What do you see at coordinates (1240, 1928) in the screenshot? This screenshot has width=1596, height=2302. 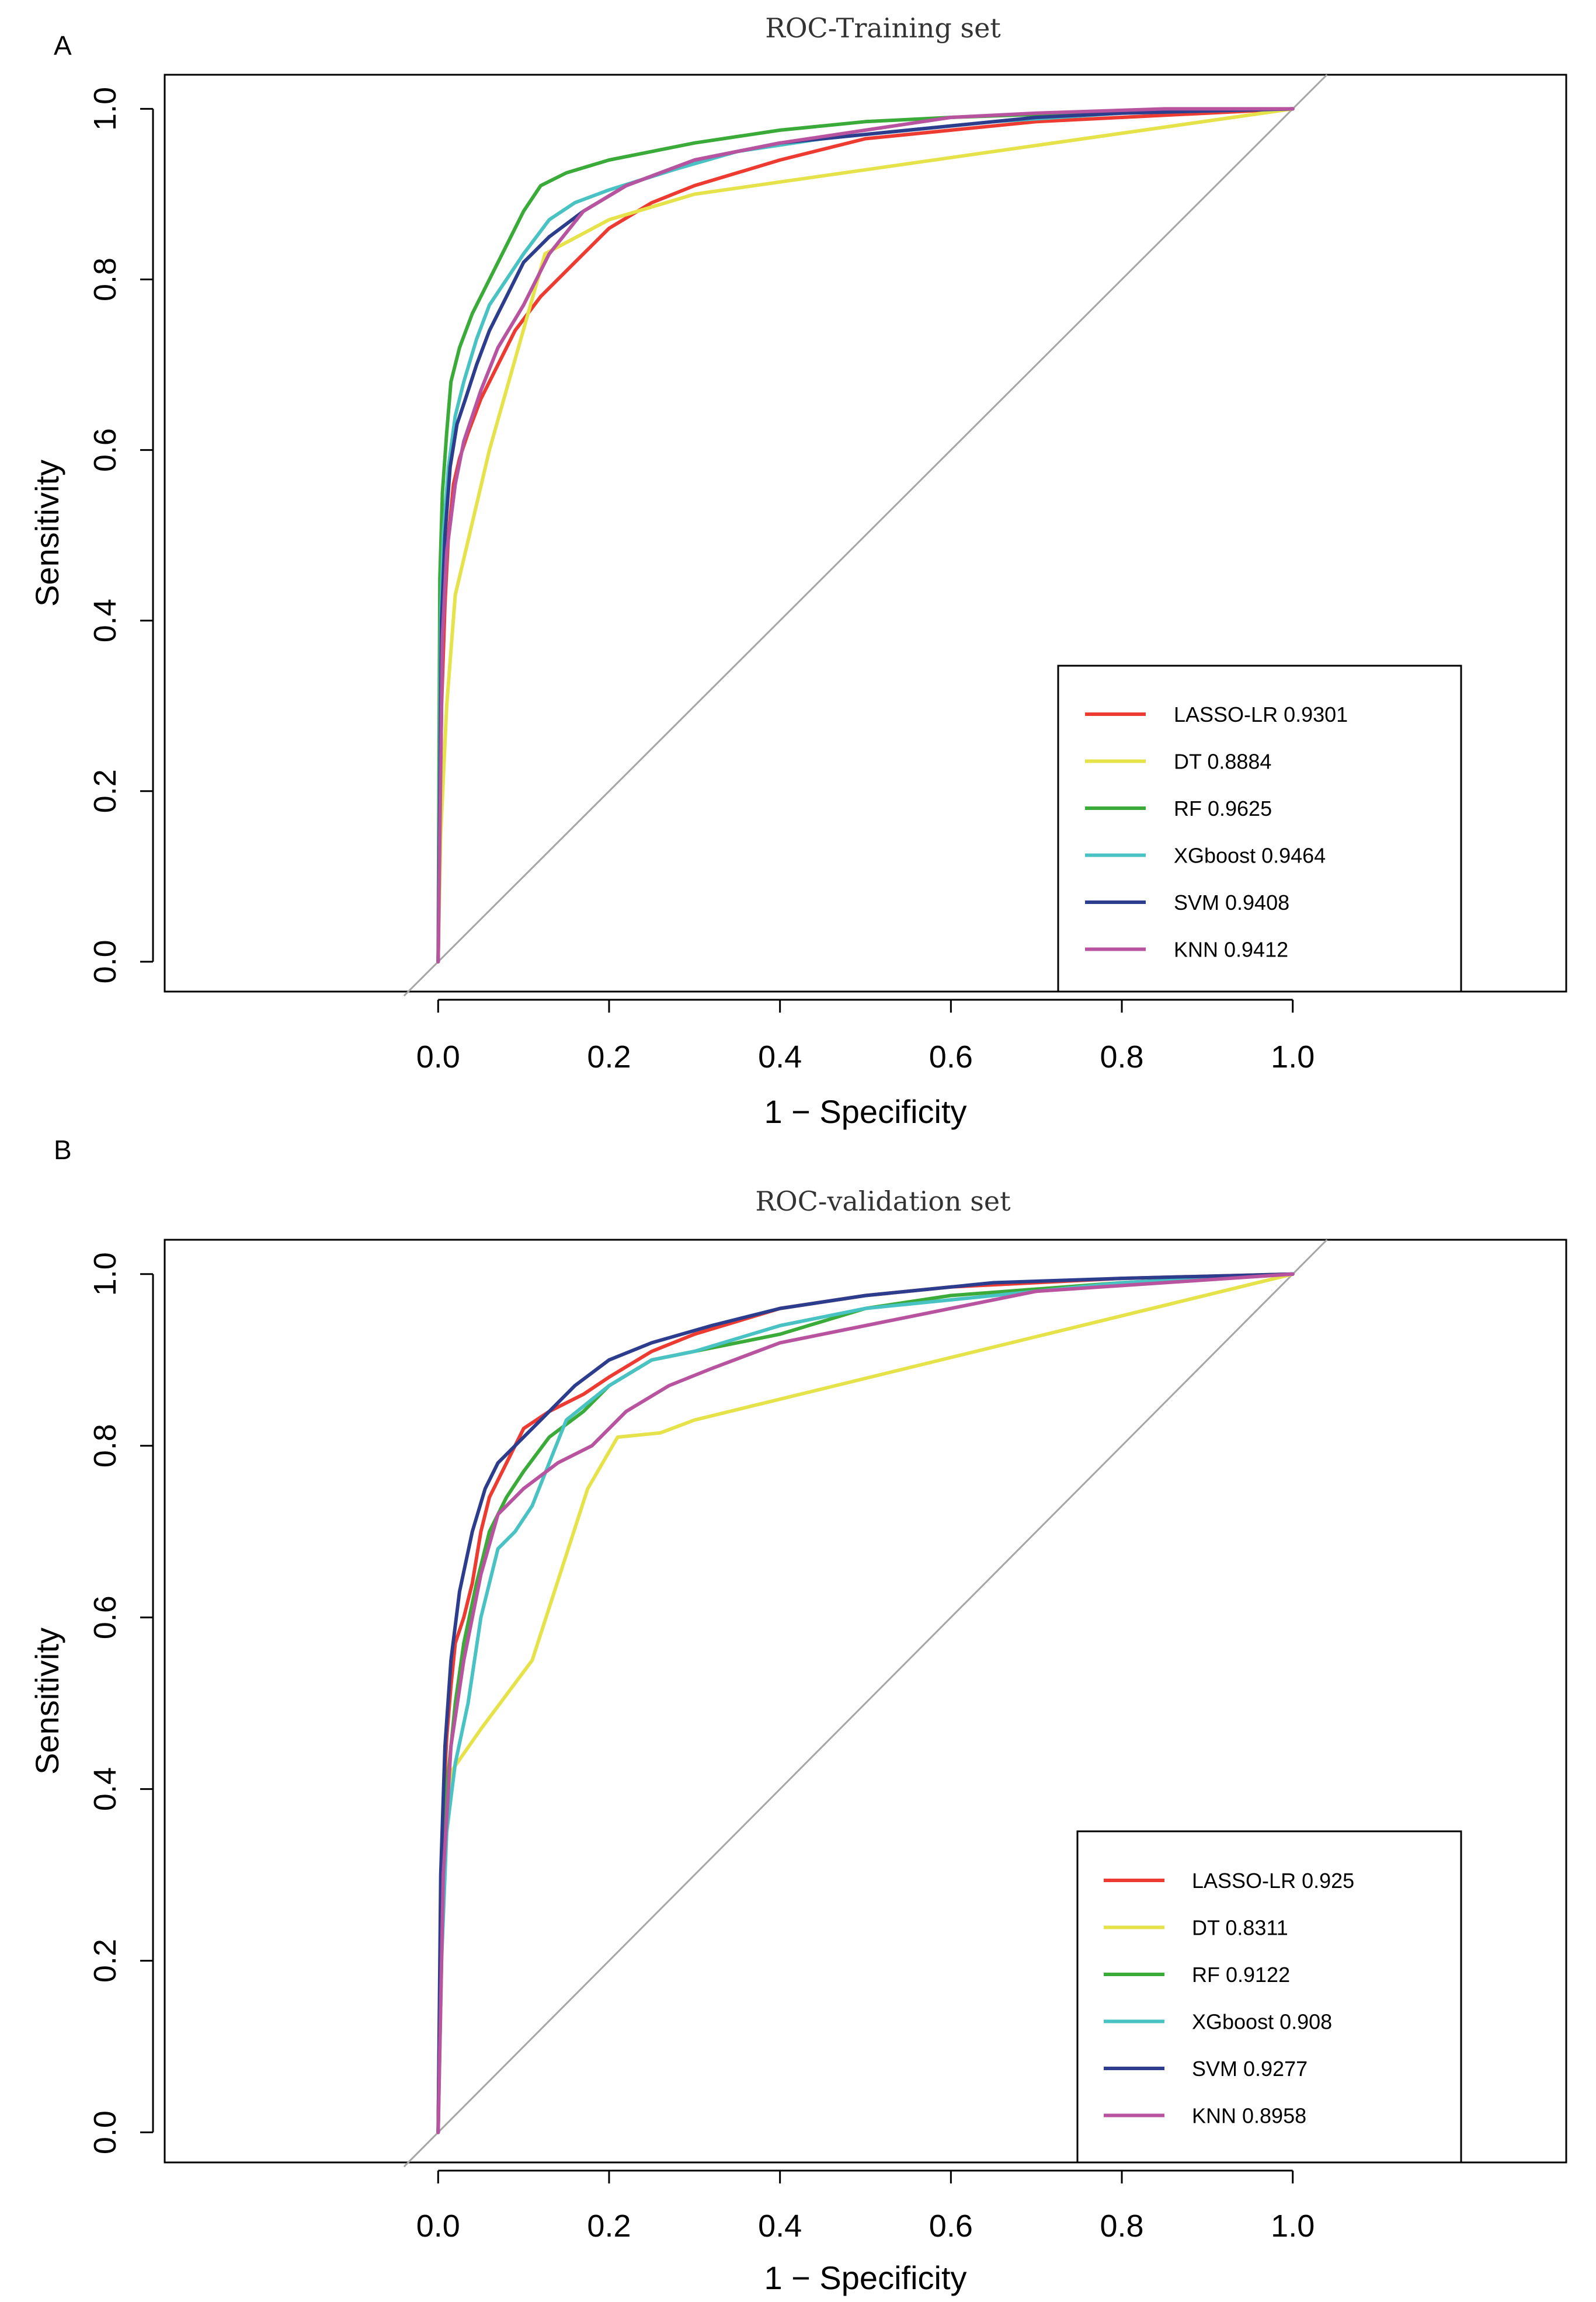 I see `legend-label: DT 0.8311` at bounding box center [1240, 1928].